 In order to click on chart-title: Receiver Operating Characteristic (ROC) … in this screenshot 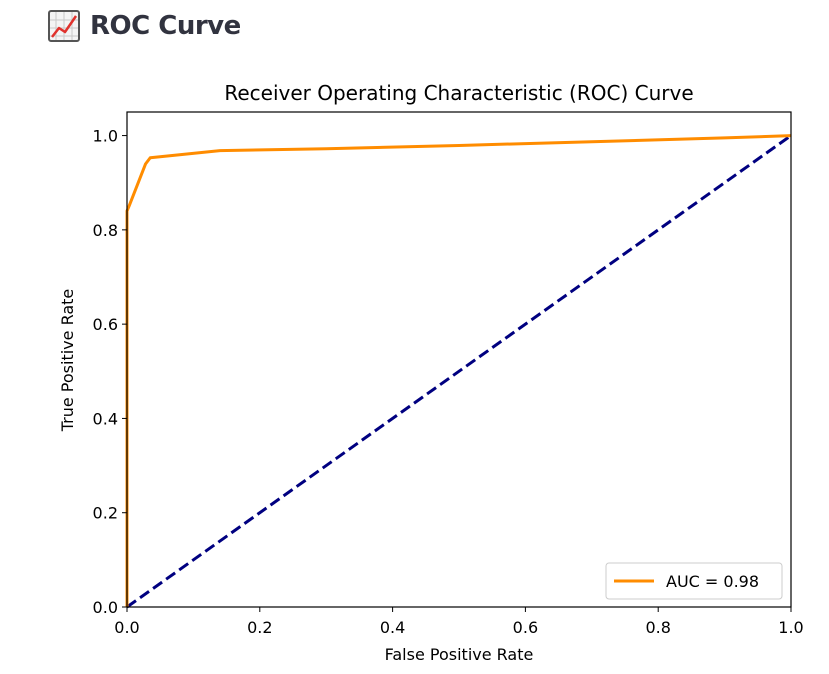, I will do `click(458, 93)`.